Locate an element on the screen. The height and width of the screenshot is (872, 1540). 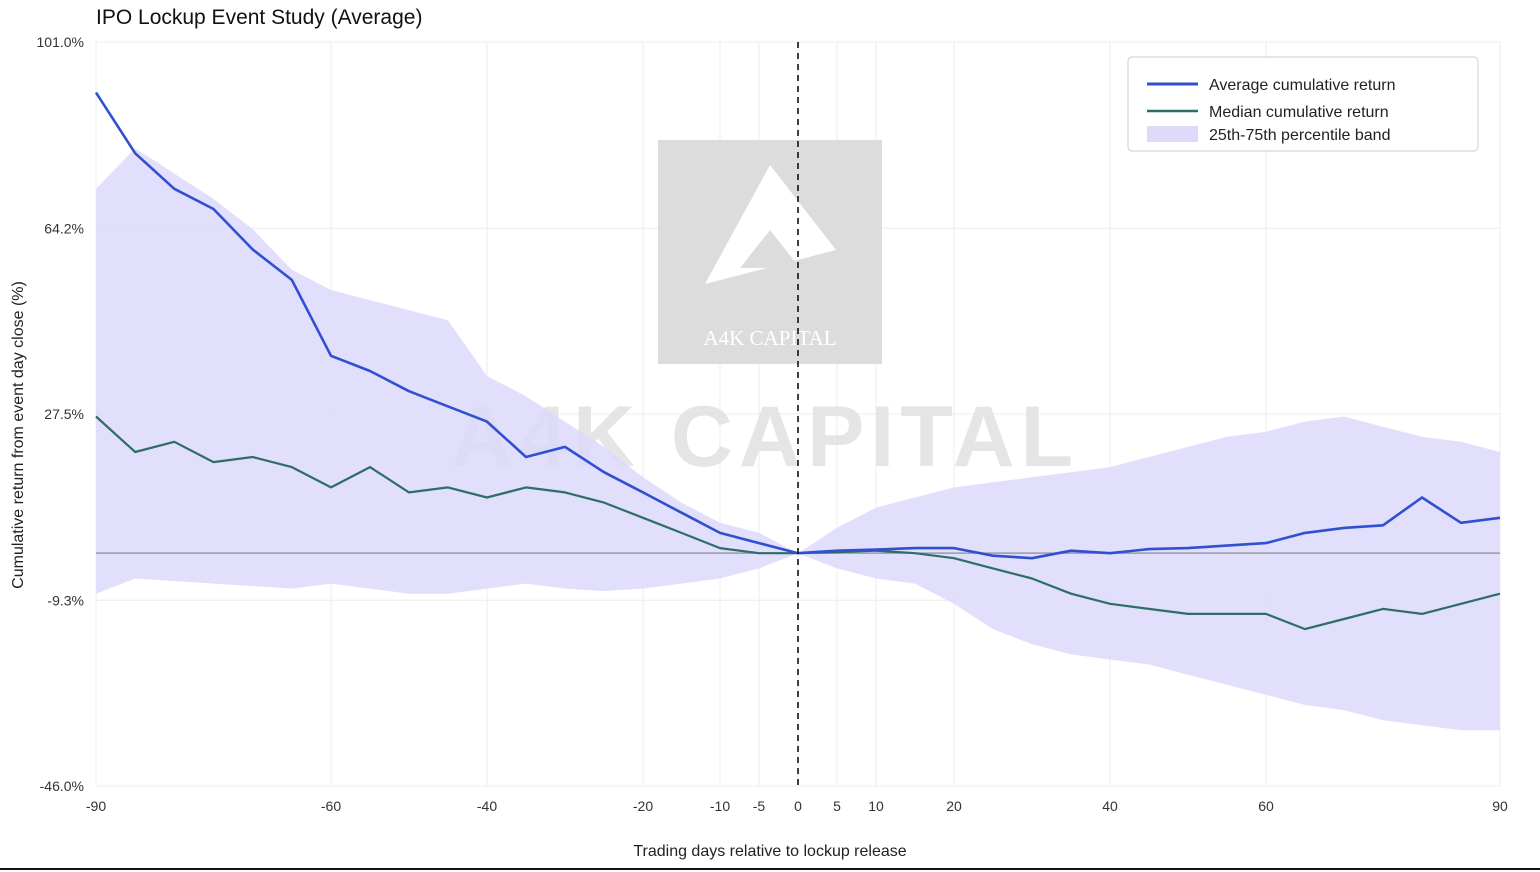
x-tick-label: -90 is located at coordinates (96, 806).